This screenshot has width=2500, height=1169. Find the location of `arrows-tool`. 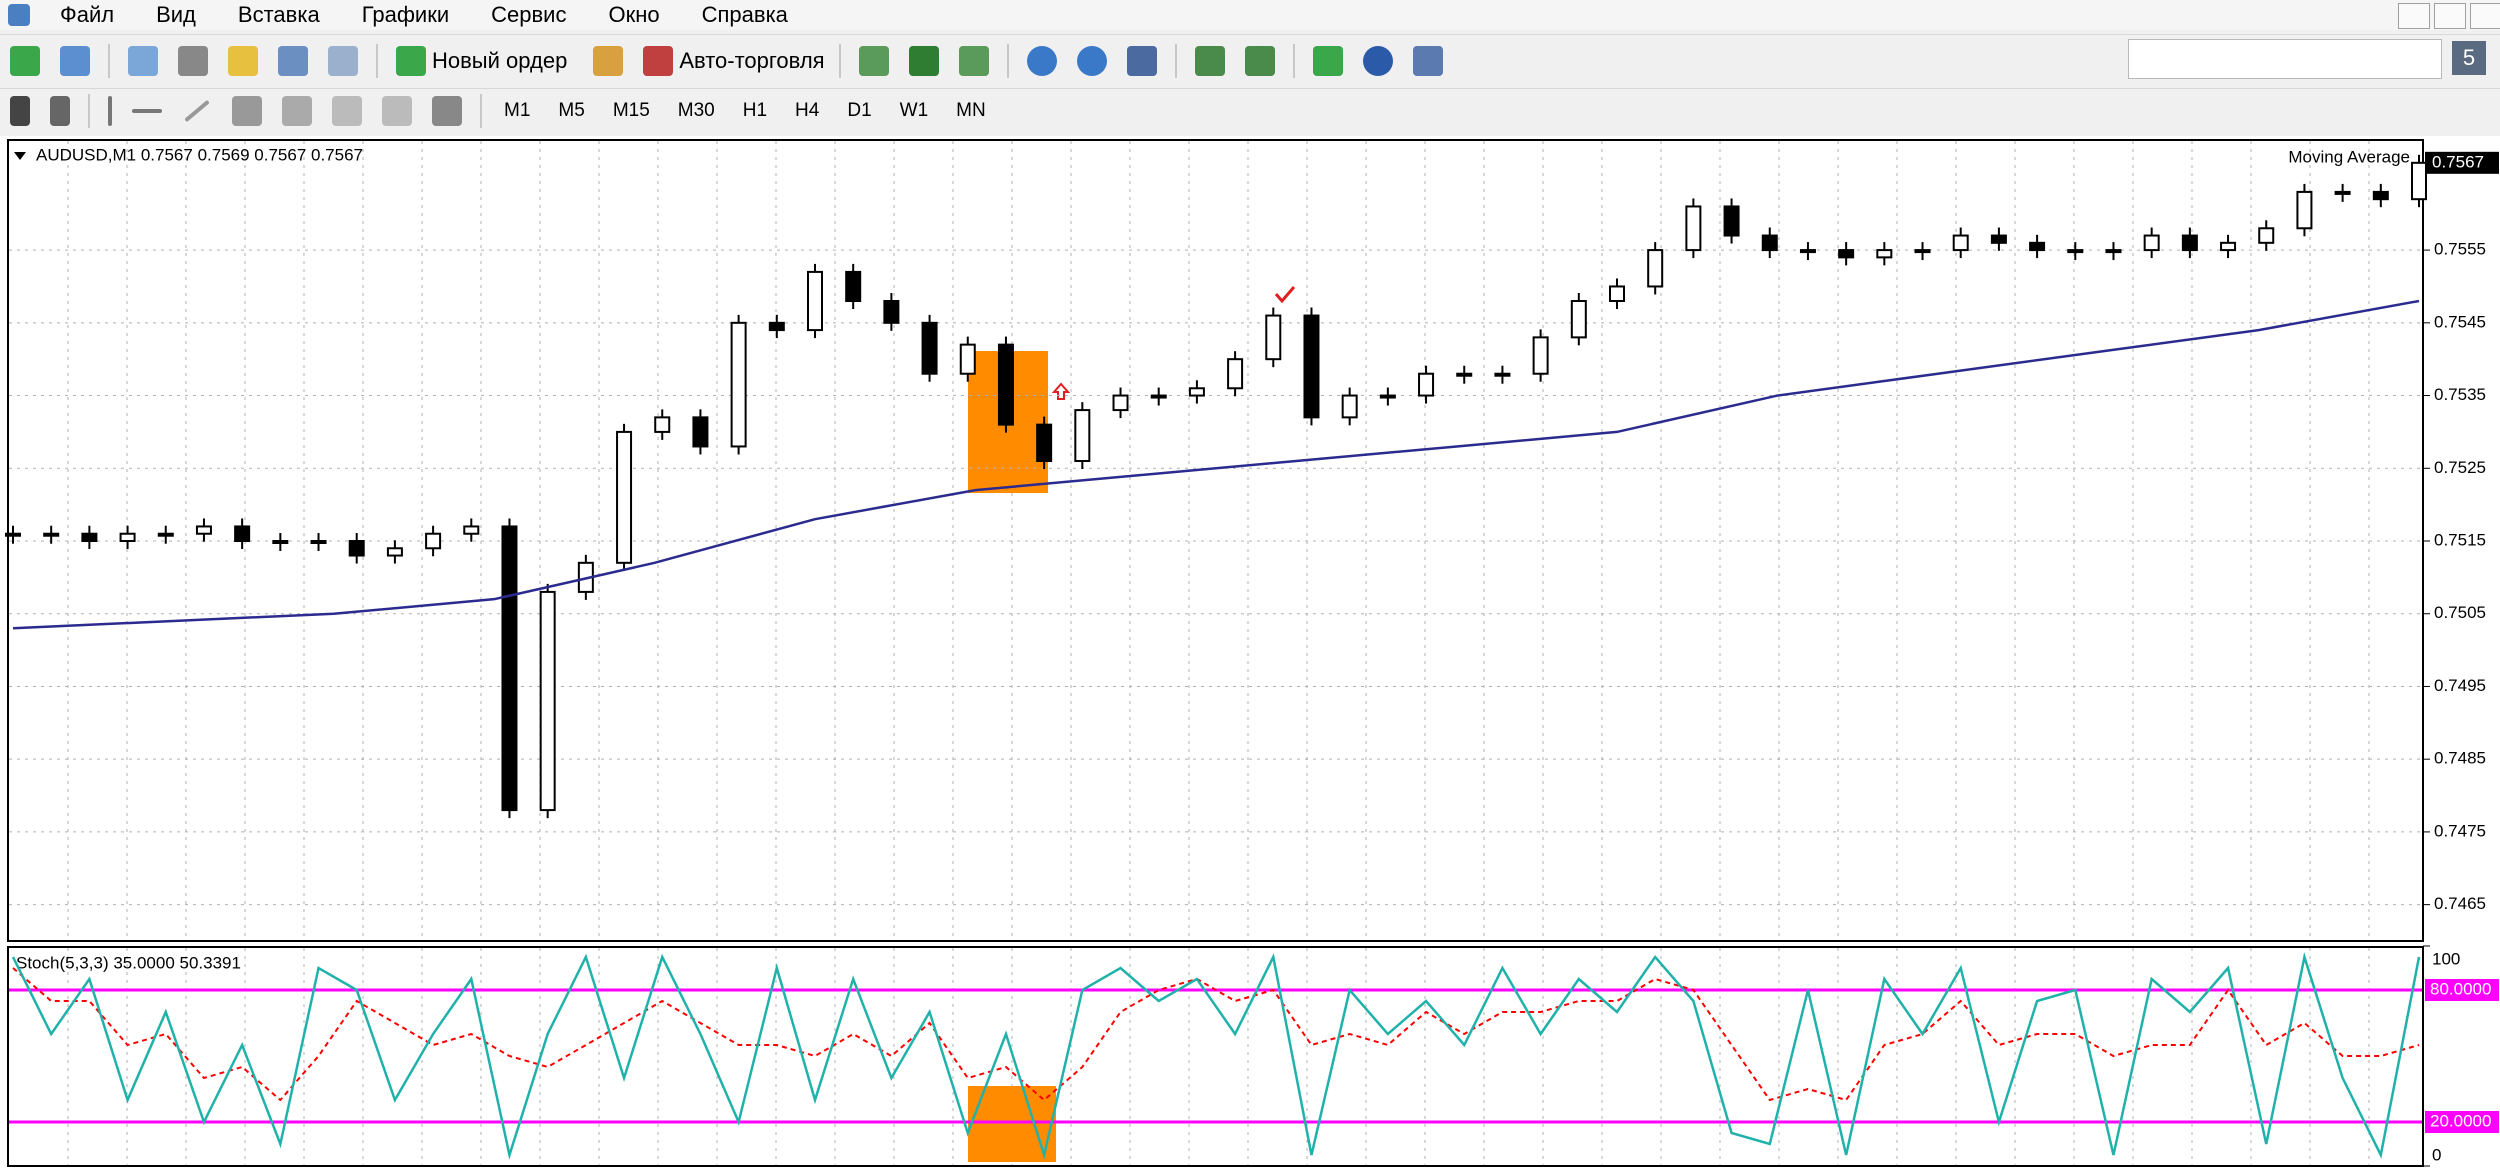

arrows-tool is located at coordinates (447, 110).